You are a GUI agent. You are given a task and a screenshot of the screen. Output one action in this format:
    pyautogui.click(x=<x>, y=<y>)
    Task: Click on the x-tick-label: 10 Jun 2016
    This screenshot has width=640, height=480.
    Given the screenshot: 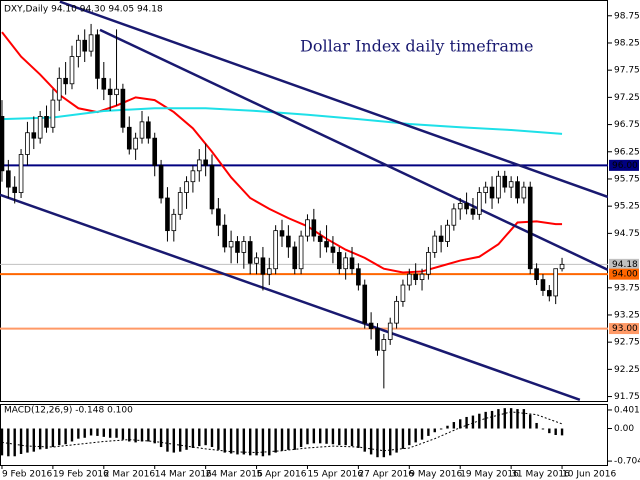 What is the action you would take?
    pyautogui.click(x=589, y=475)
    